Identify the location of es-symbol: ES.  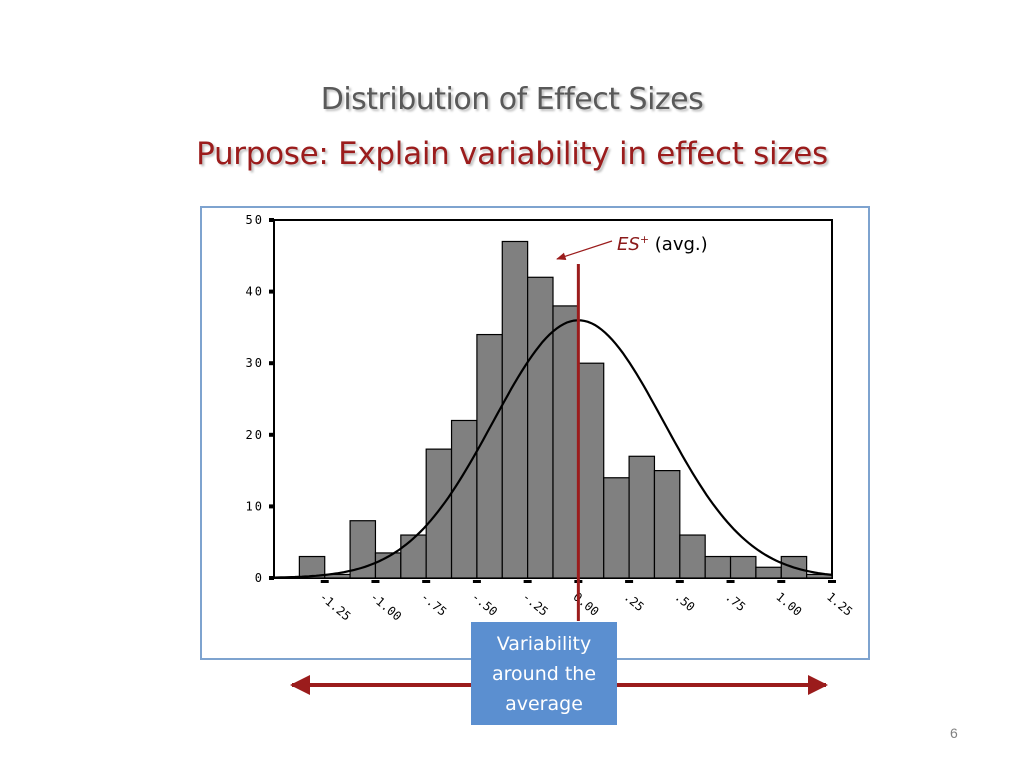
(628, 244).